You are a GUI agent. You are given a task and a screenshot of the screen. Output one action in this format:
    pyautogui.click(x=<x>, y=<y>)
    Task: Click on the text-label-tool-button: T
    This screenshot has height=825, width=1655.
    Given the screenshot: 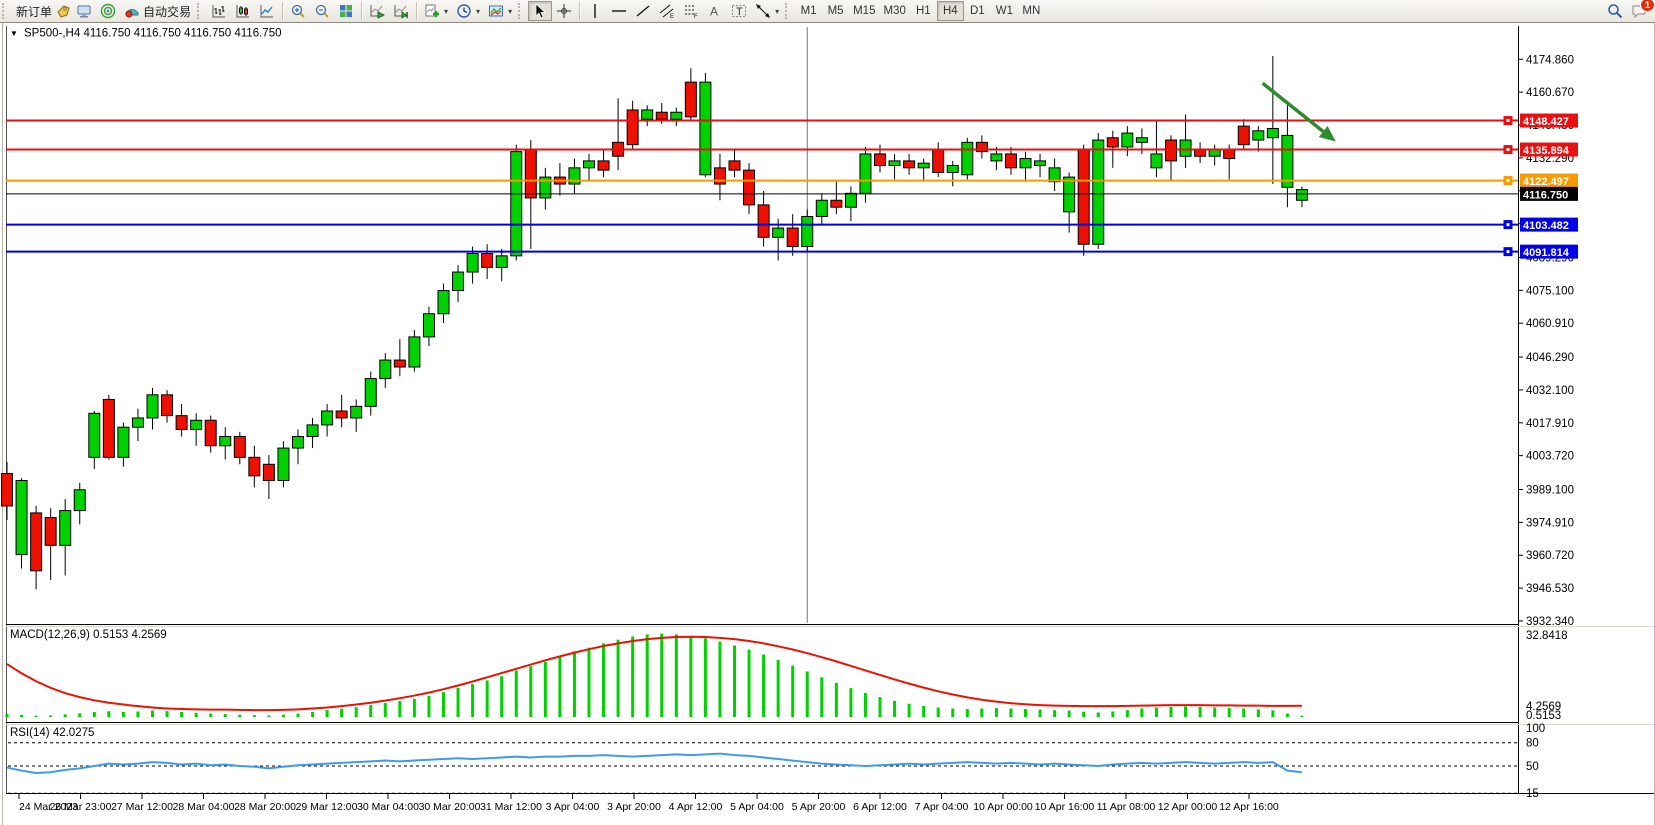 What is the action you would take?
    pyautogui.click(x=739, y=11)
    